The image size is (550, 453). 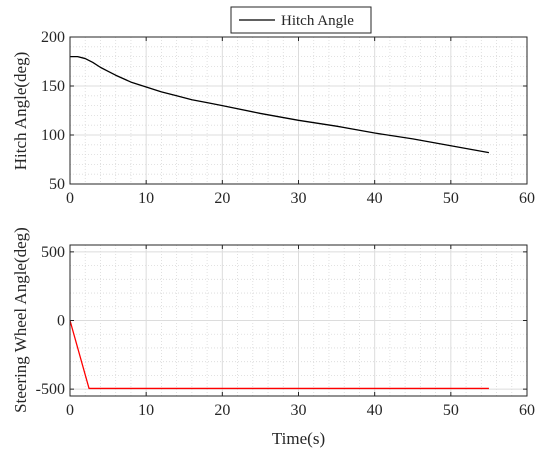 I want to click on y-tick-label: 0, so click(x=61, y=321).